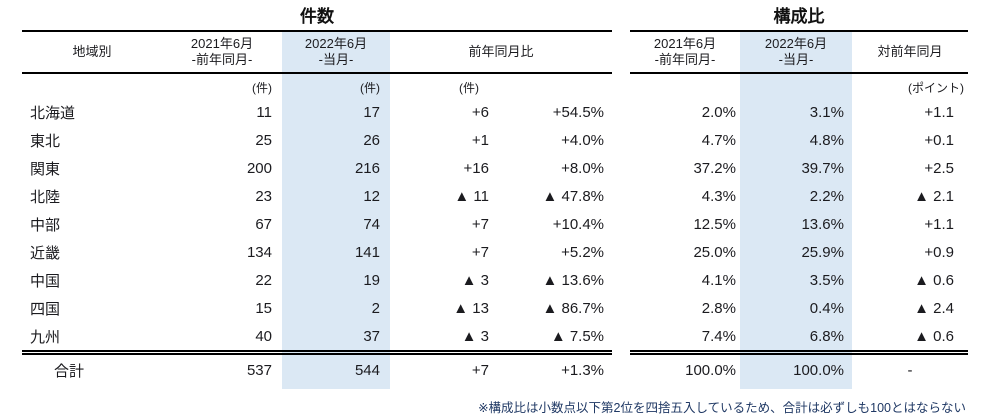 The image size is (983, 416). I want to click on table-row: 九州 40 37 ▲ 3 ▲ 7.5%, so click(317, 337).